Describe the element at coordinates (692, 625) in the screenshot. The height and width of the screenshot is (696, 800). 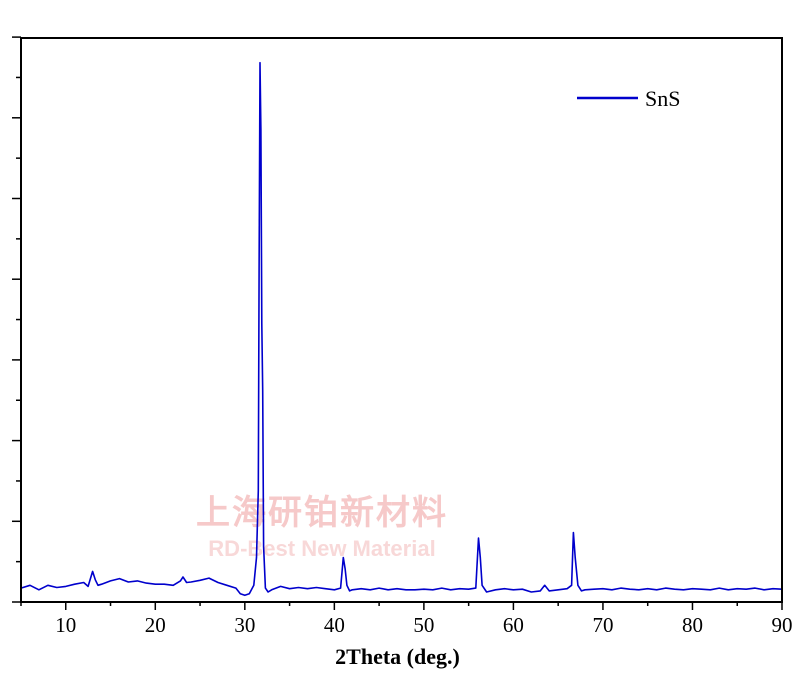
I see `x-tick-label: 80` at that location.